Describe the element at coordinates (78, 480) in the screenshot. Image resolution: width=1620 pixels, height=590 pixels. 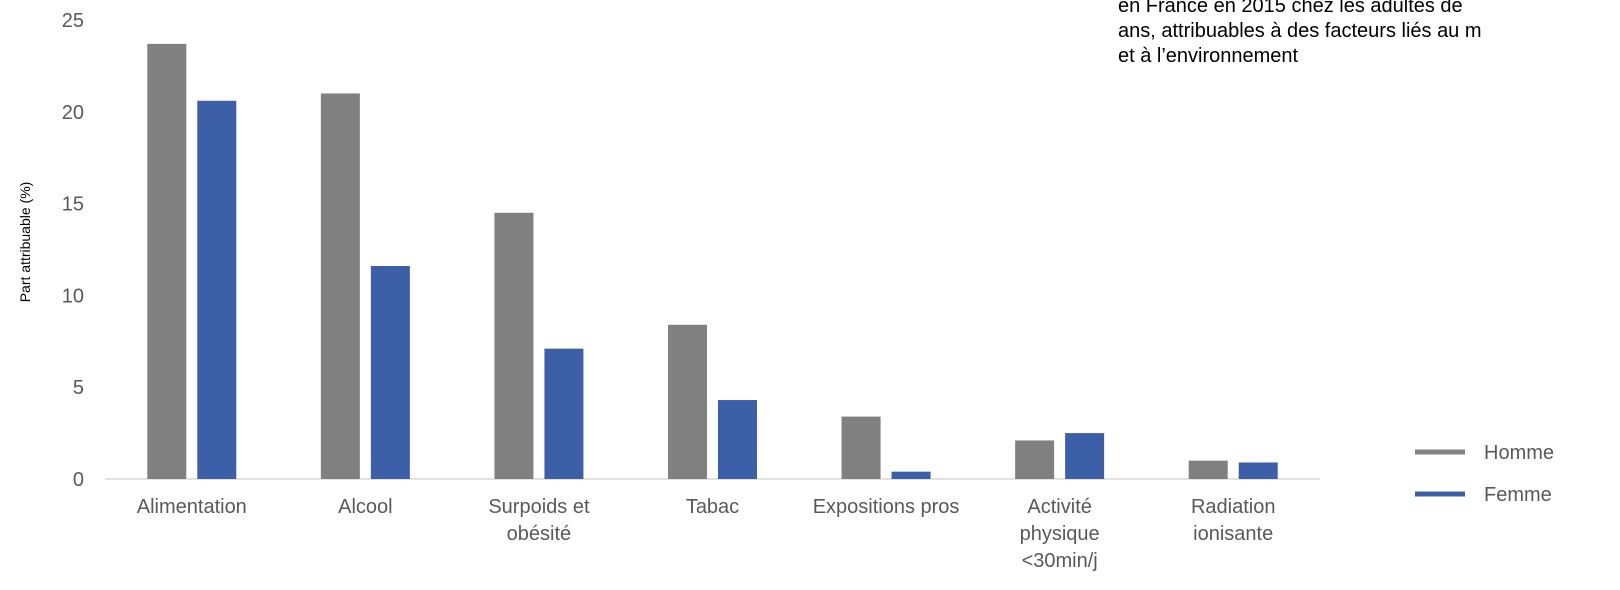
I see `y-tick-label: 0` at that location.